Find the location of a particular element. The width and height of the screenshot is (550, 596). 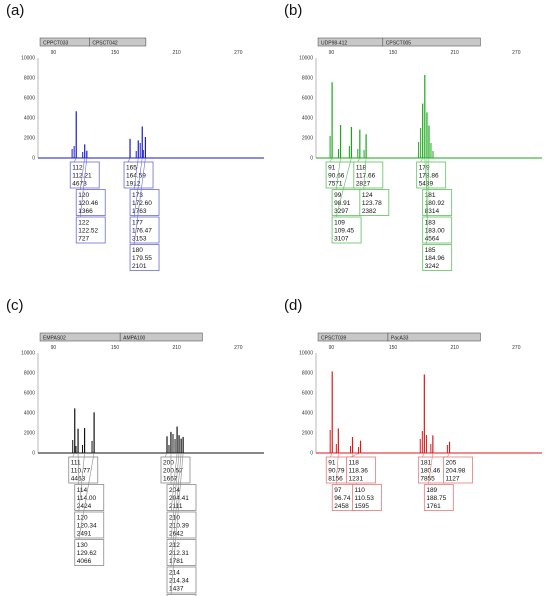

peak-size: 117.66 is located at coordinates (366, 176).